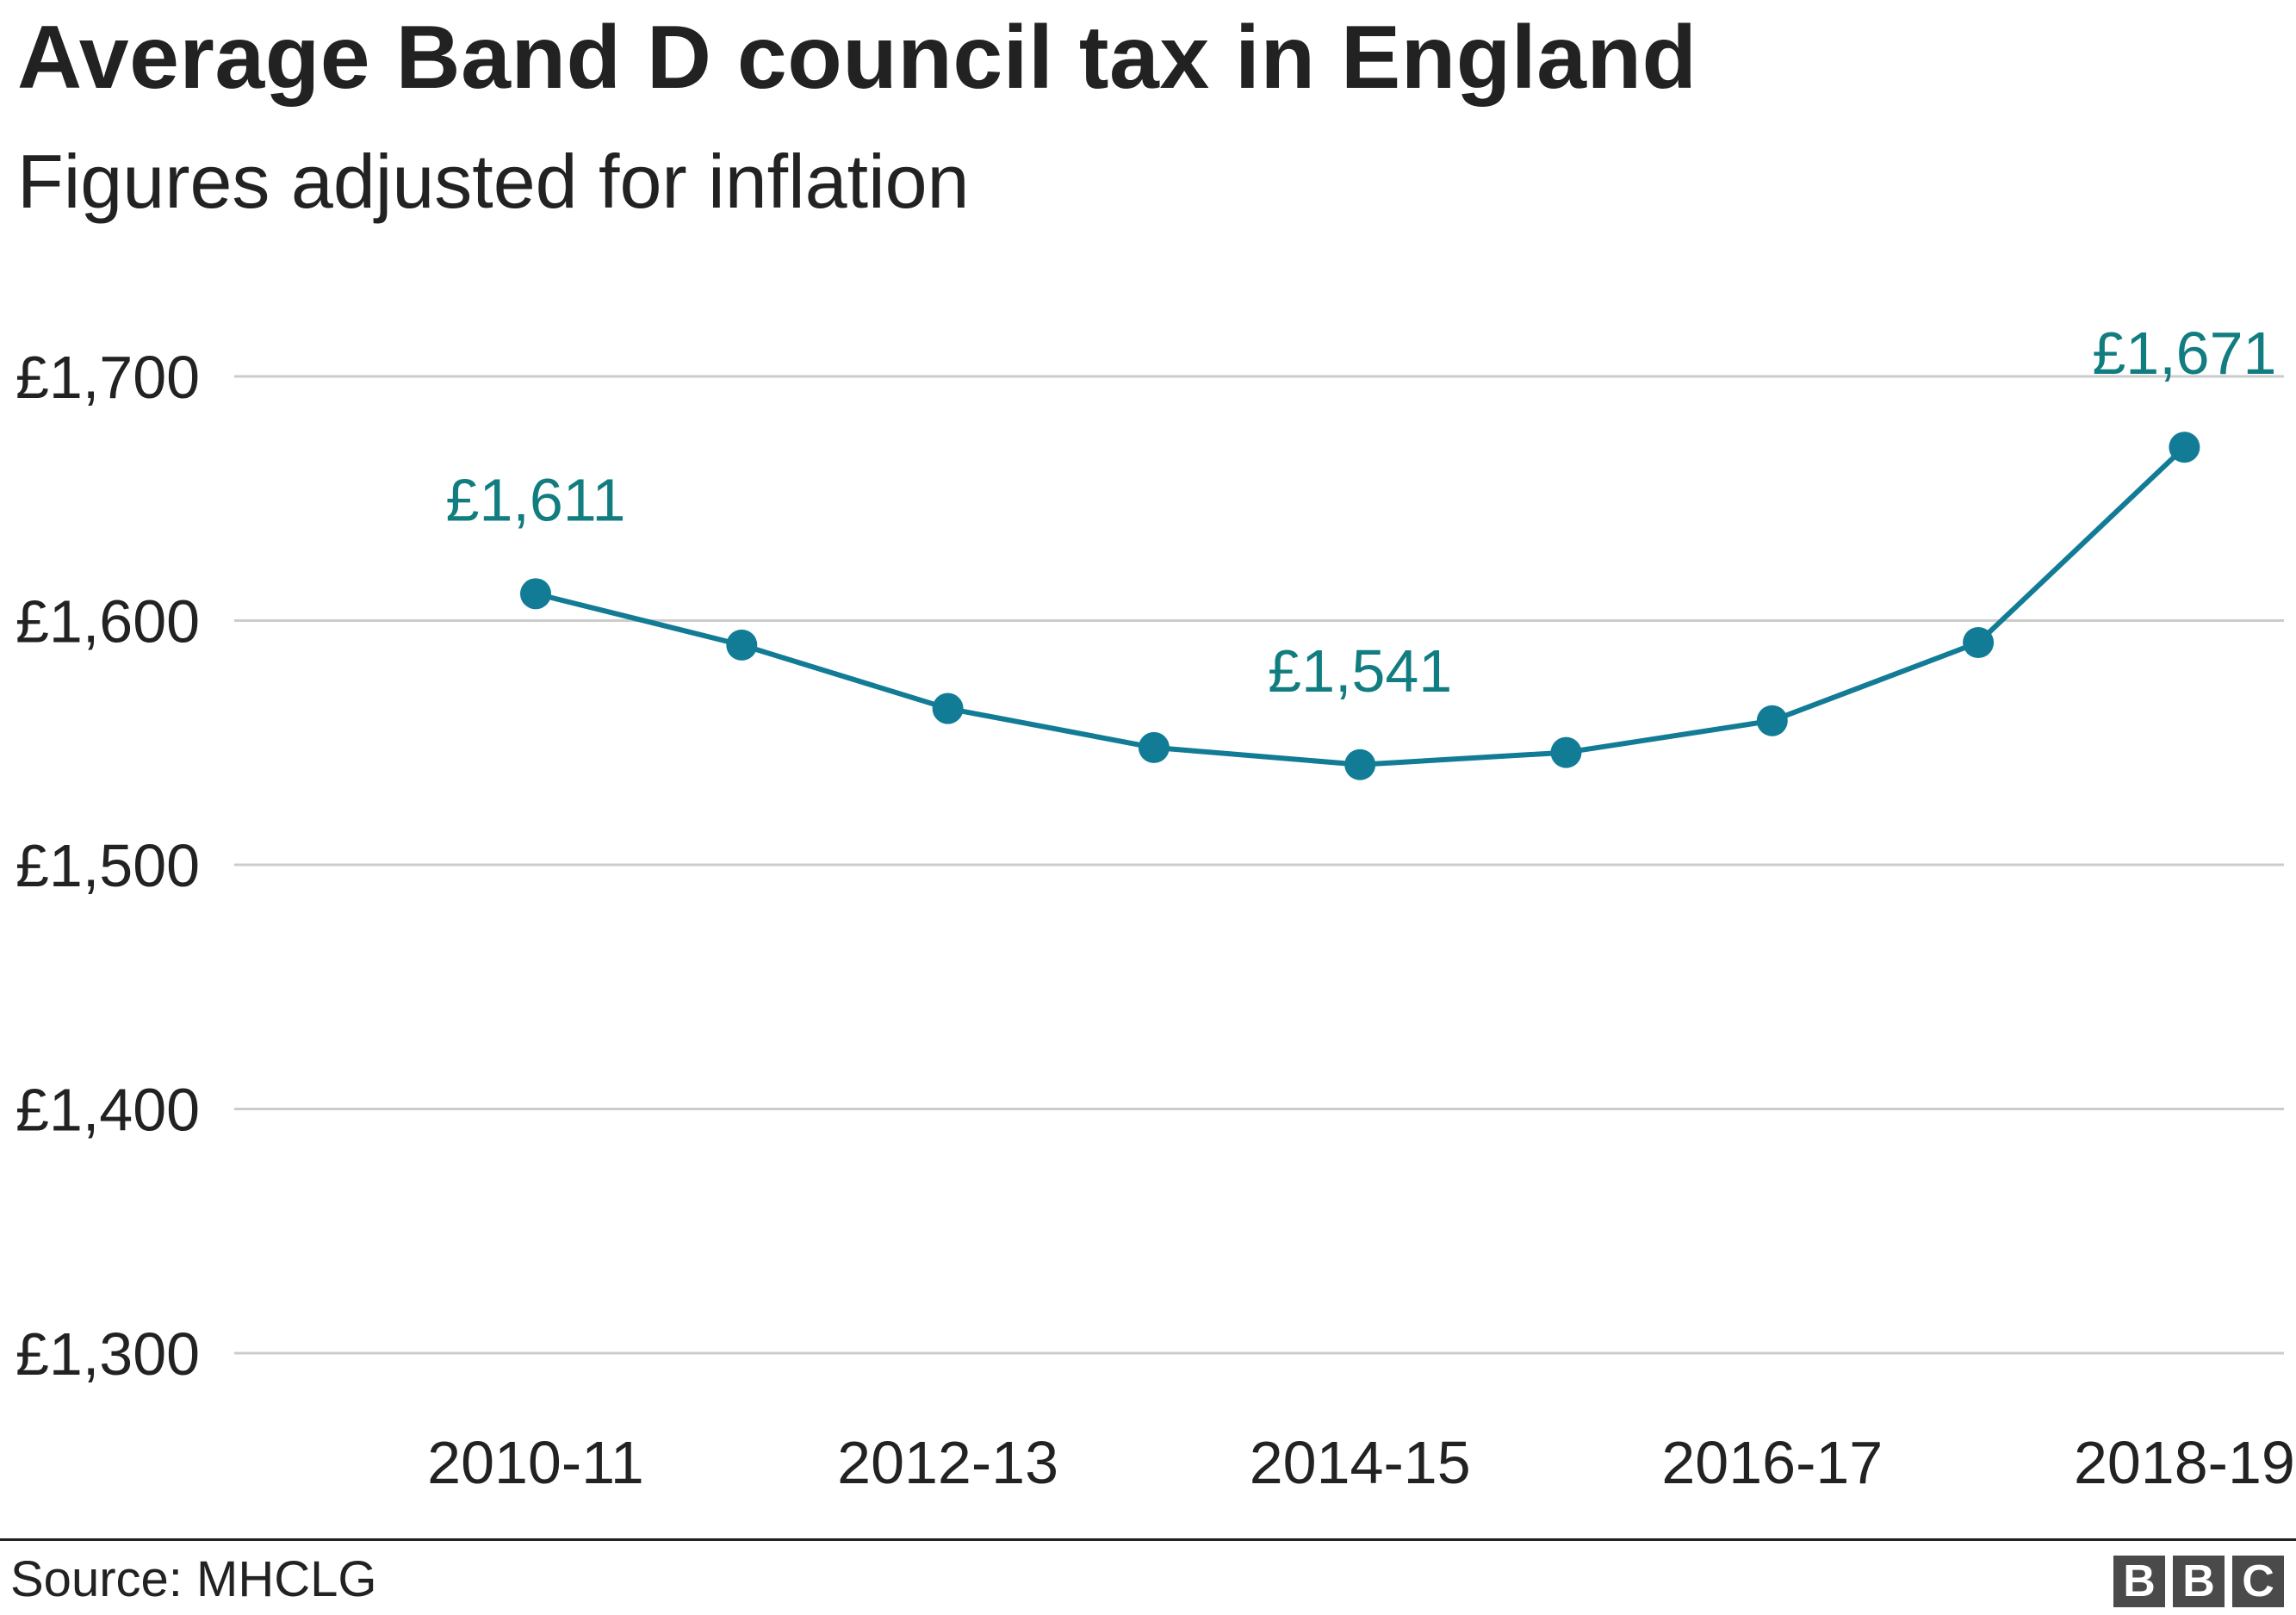 The height and width of the screenshot is (1615, 2296). What do you see at coordinates (2184, 353) in the screenshot?
I see `data-label: £1,671` at bounding box center [2184, 353].